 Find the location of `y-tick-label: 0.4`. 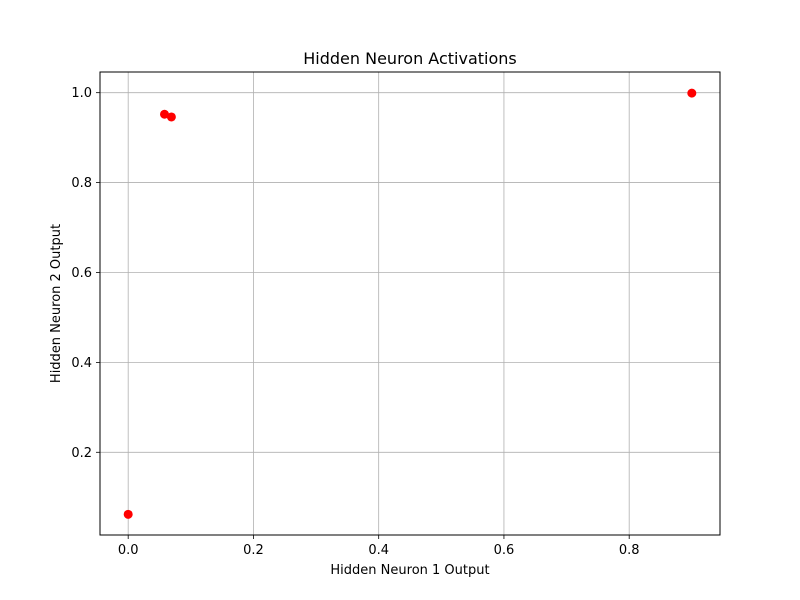

y-tick-label: 0.4 is located at coordinates (81, 363).